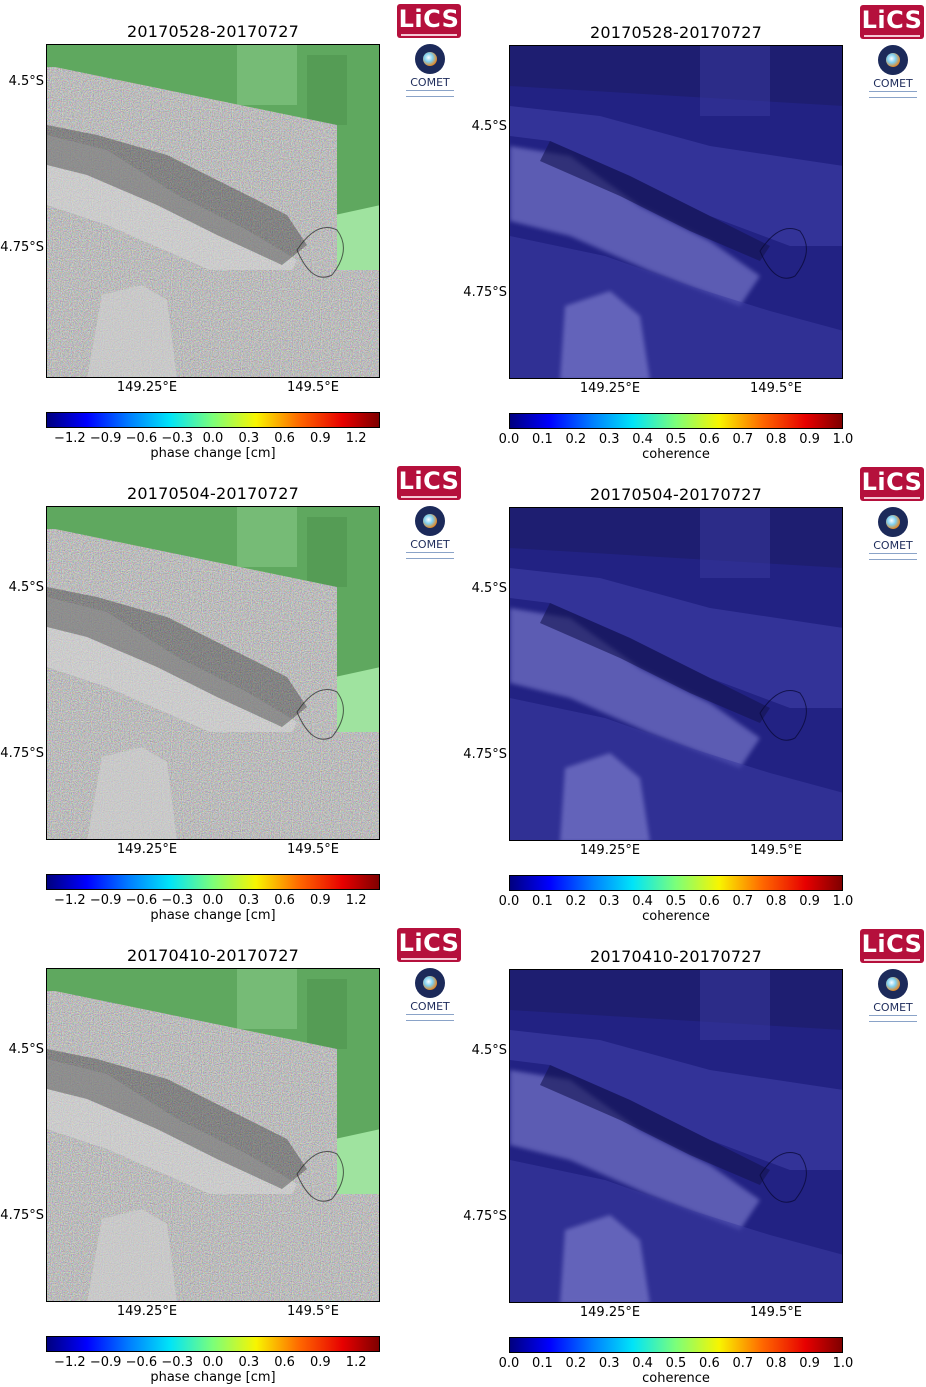 This screenshot has height=1387, width=926. Describe the element at coordinates (676, 1345) in the screenshot. I see `coherence-colorbar` at that location.